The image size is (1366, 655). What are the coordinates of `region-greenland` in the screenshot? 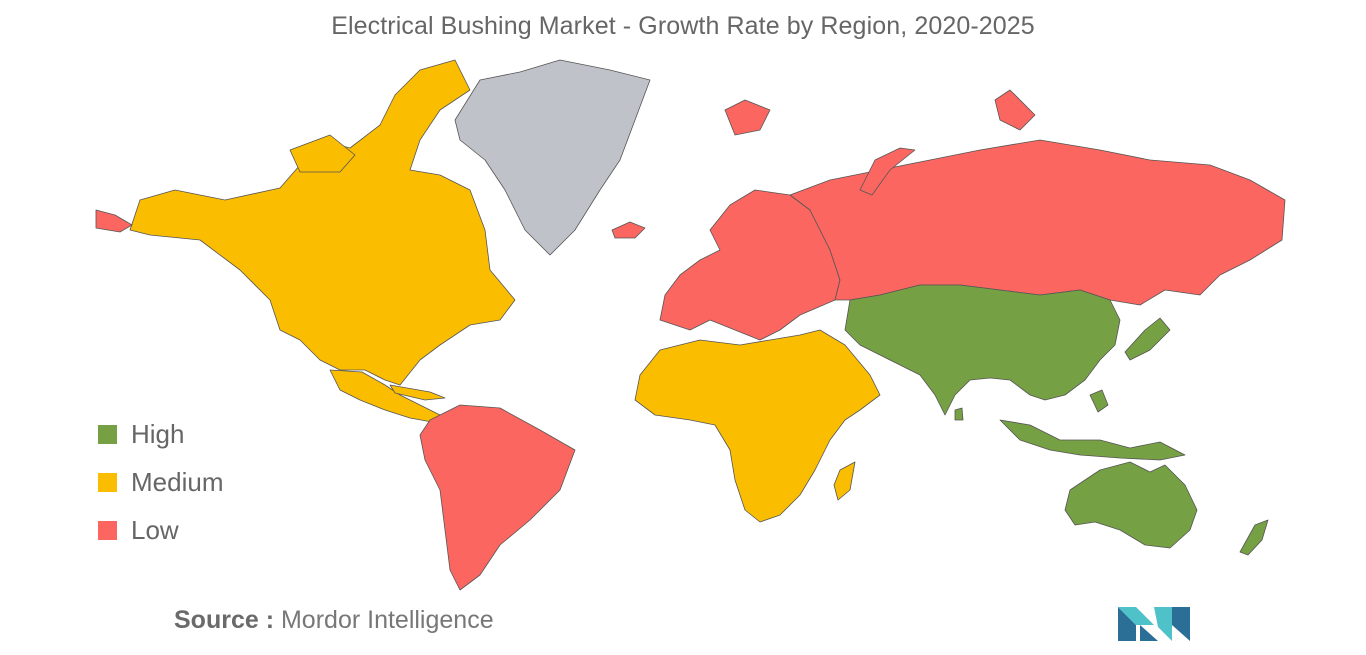 It's located at (552, 157).